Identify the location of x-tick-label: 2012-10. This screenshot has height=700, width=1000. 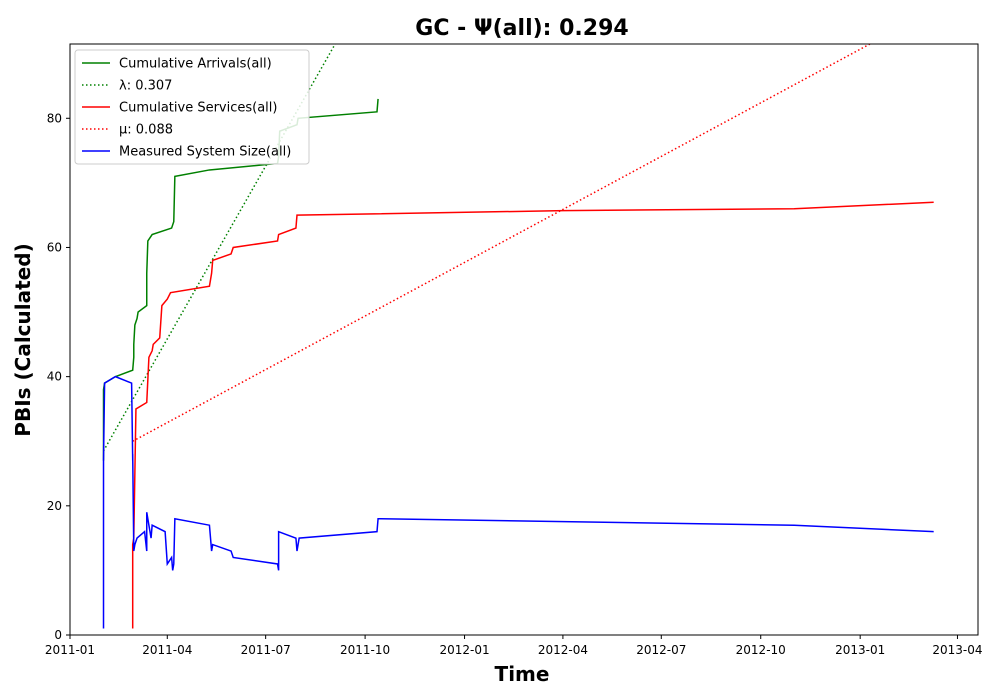
(761, 650).